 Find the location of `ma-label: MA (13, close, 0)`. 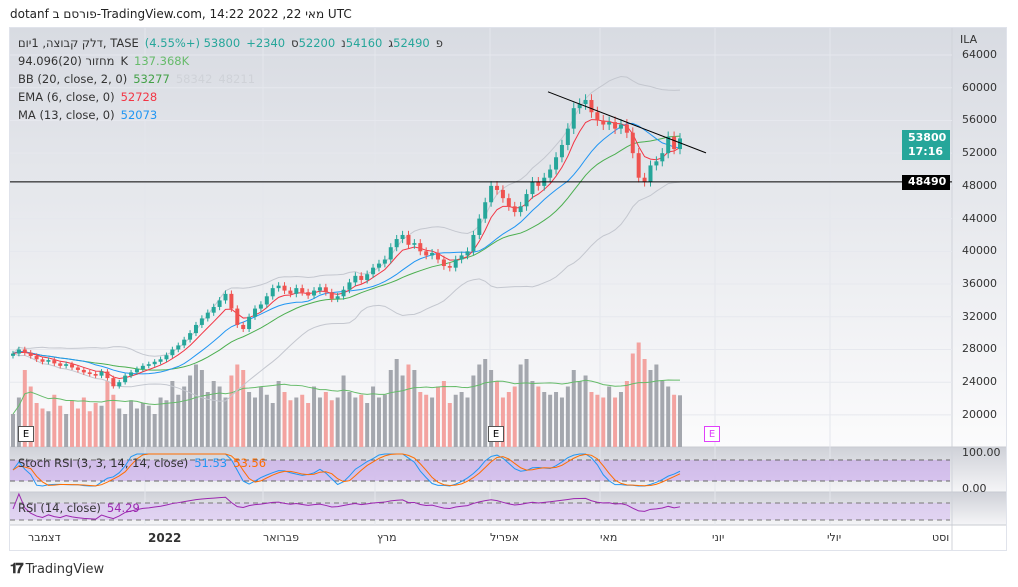

ma-label: MA (13, close, 0) is located at coordinates (66, 115).